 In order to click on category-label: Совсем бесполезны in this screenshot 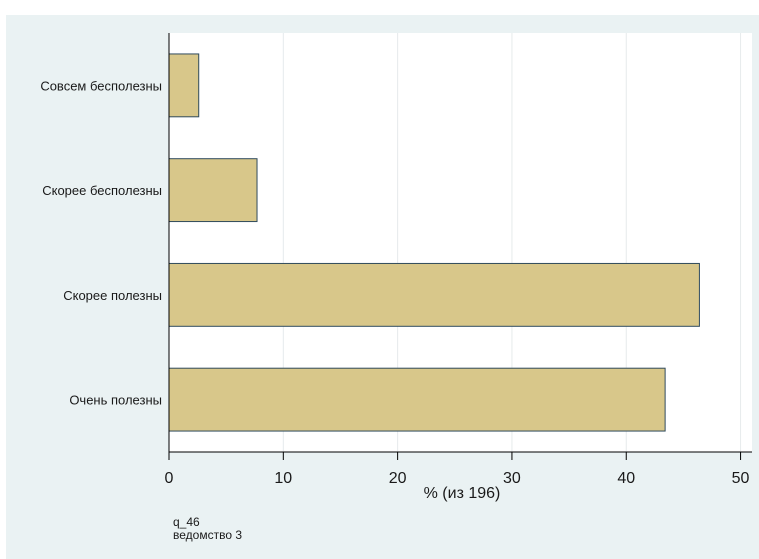, I will do `click(101, 85)`.